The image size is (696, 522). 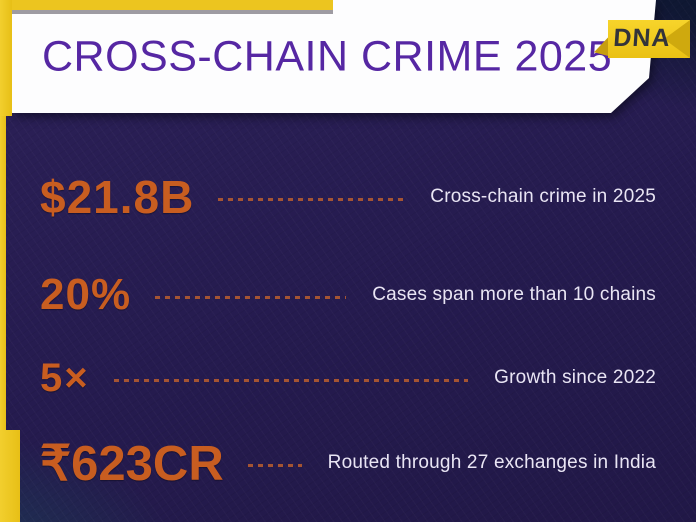 I want to click on dna-logo-ribbon: DNA, so click(x=649, y=39).